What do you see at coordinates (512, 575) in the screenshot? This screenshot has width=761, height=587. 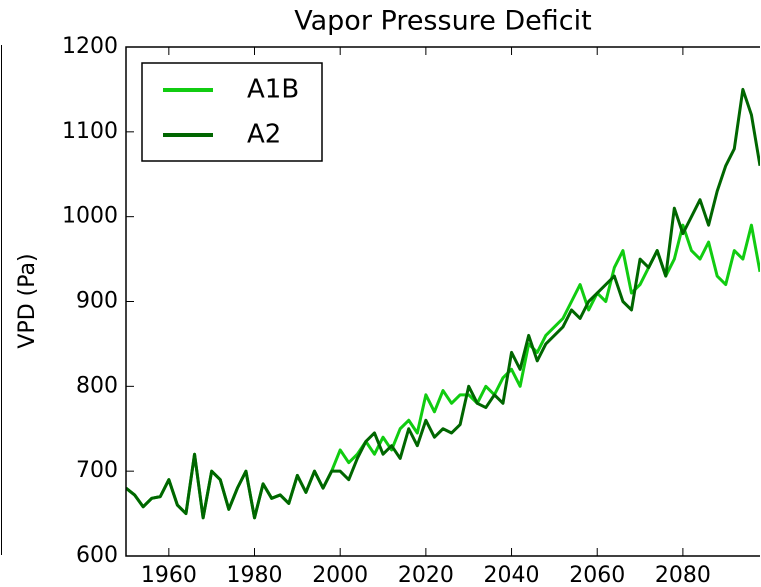 I see `x-tick-label: 2040` at bounding box center [512, 575].